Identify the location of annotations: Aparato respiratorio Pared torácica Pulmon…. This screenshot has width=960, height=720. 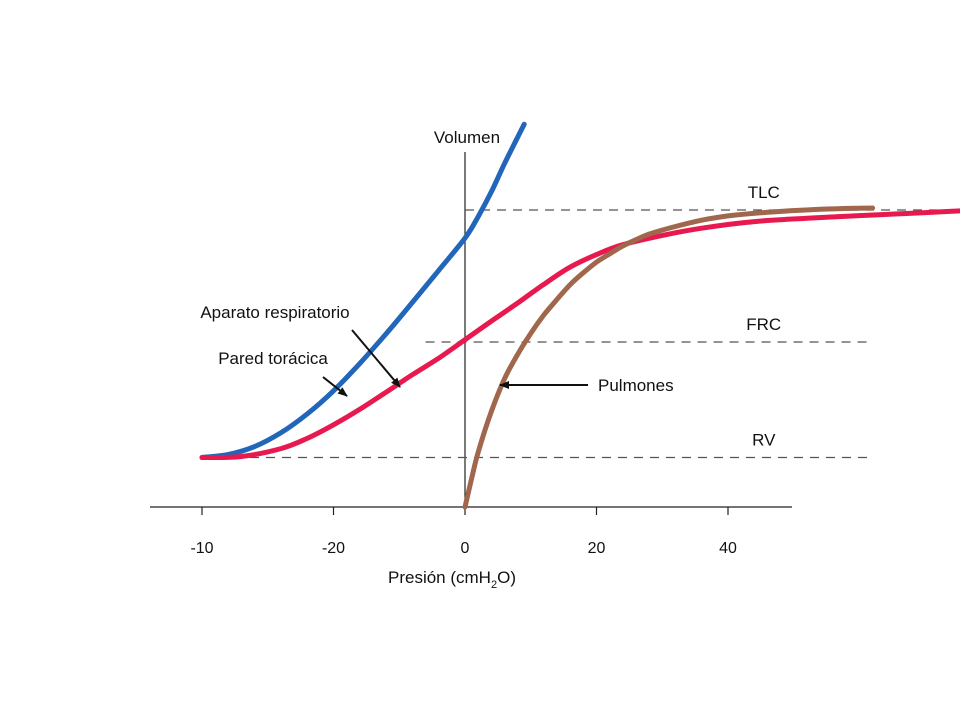
(437, 350).